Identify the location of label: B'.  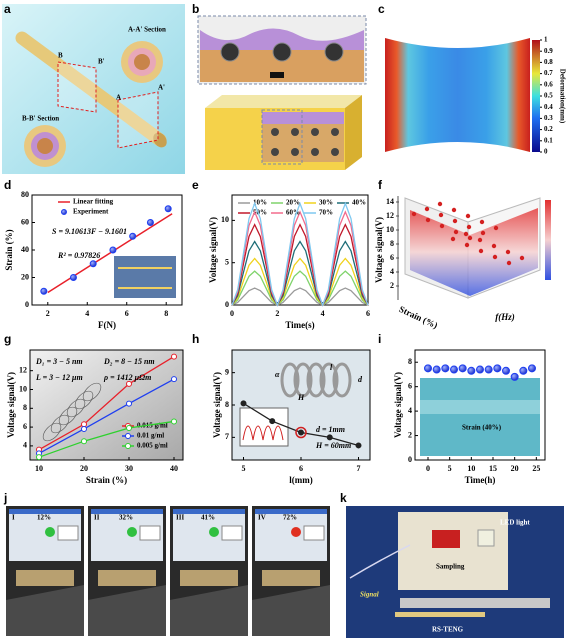
(101, 62).